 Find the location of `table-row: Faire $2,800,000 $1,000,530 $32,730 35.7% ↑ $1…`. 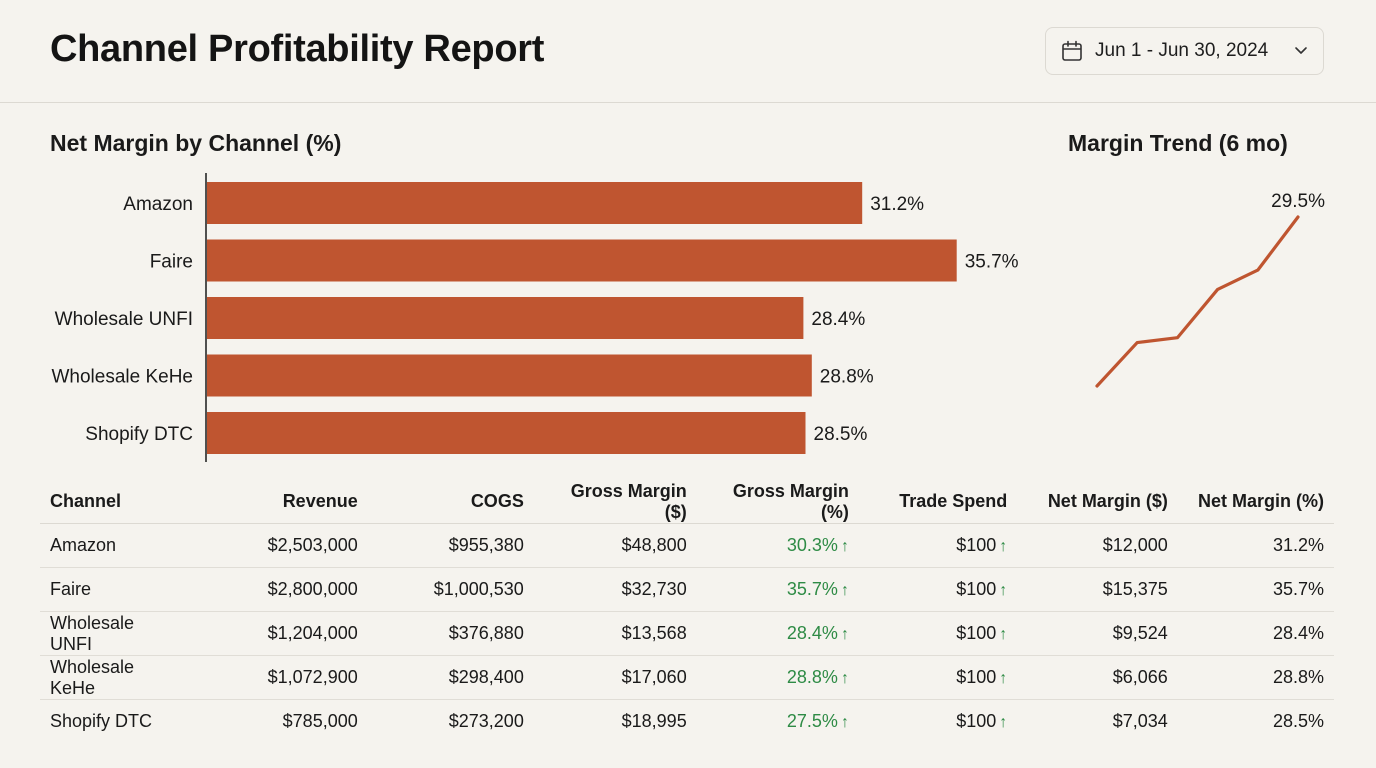

table-row: Faire $2,800,000 $1,000,530 $32,730 35.7% ↑ $1… is located at coordinates (687, 589).